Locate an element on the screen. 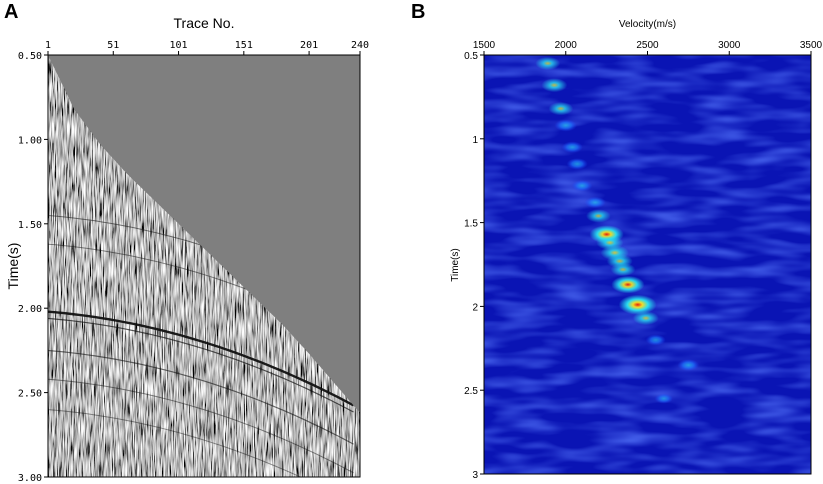 The height and width of the screenshot is (484, 823). panel-b-y-tick-label: 0.5 is located at coordinates (471, 56).